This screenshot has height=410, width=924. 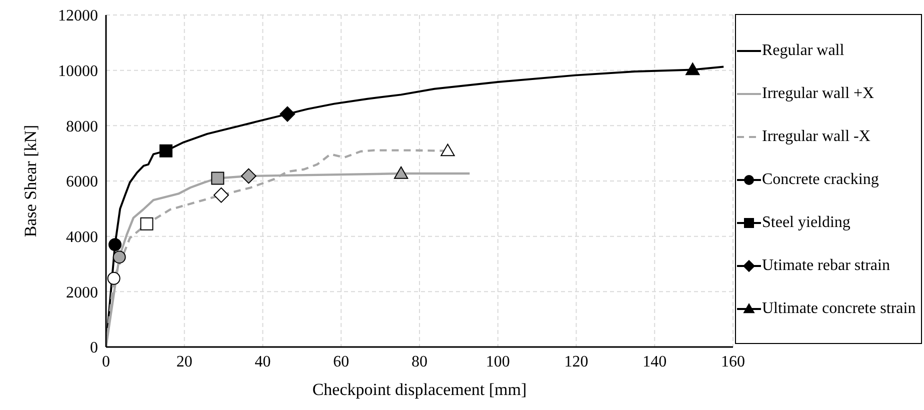 What do you see at coordinates (82, 237) in the screenshot?
I see `y-tick-label: 4000` at bounding box center [82, 237].